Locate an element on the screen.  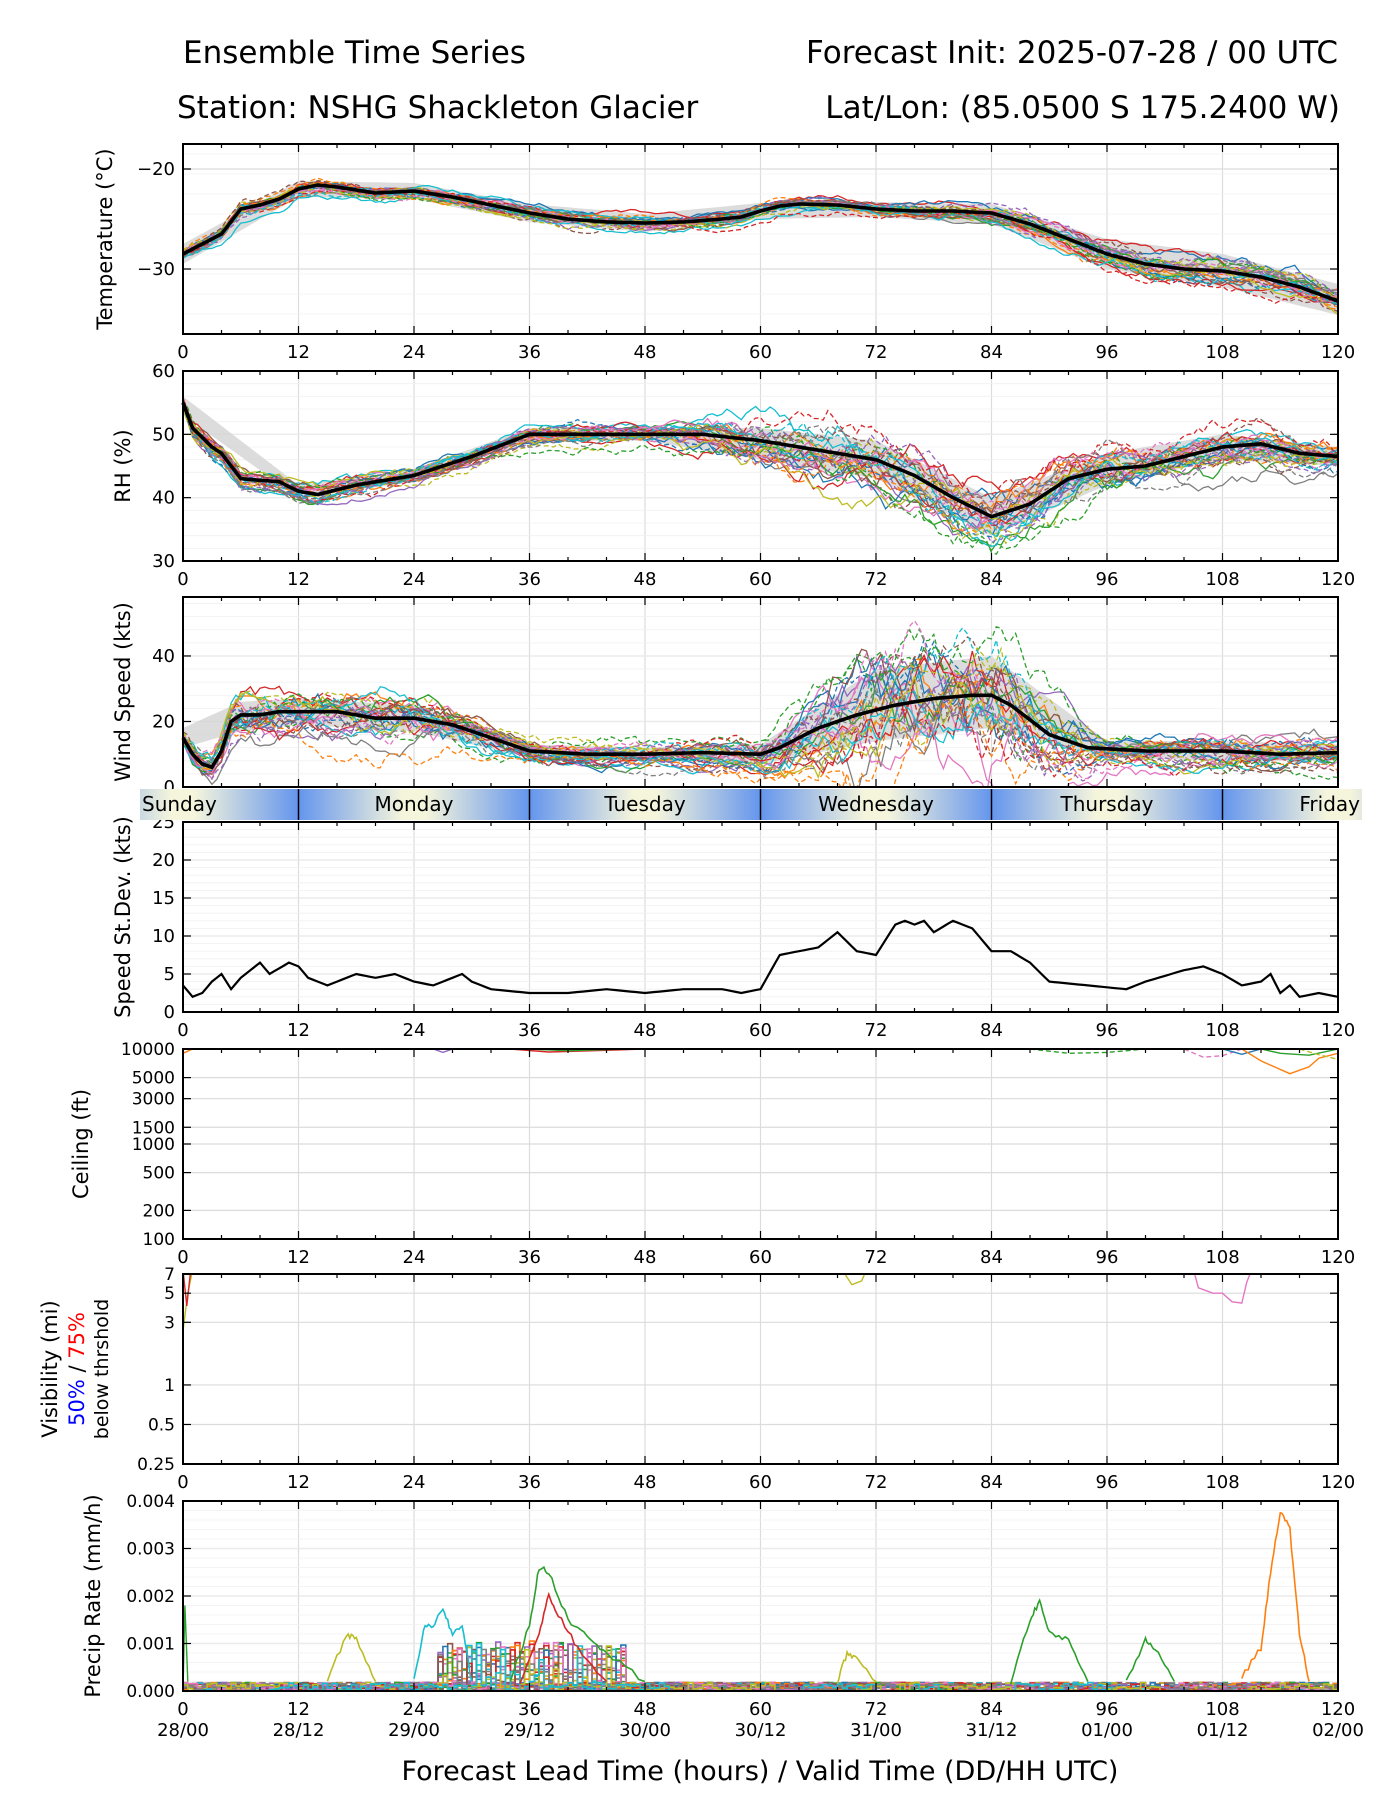
y-tick-label: 0.004 is located at coordinates (150, 1502).